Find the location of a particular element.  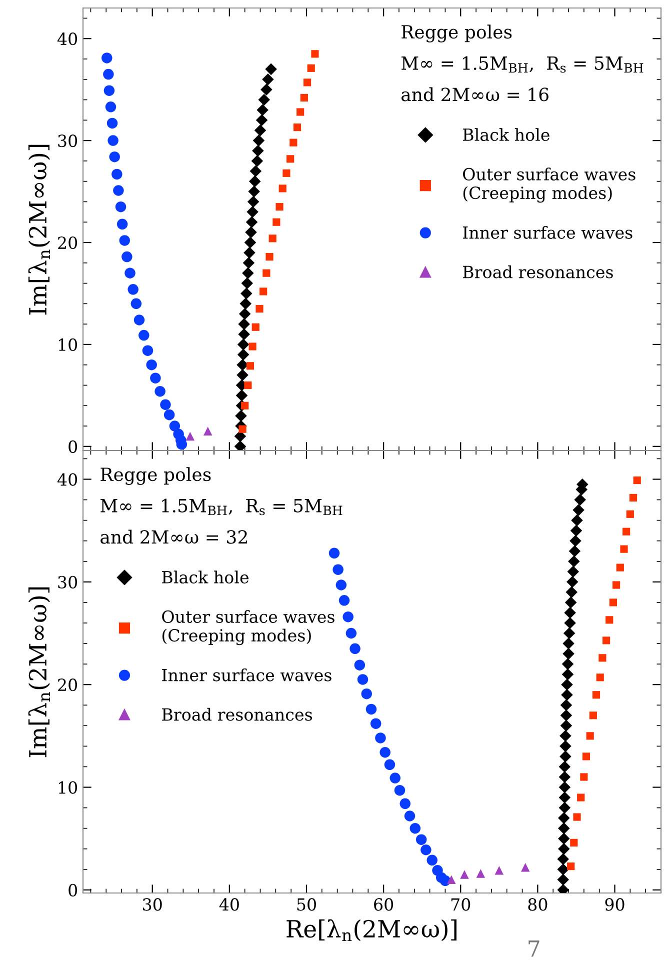

annotation: and 2M∞ω = 32 is located at coordinates (173, 537).